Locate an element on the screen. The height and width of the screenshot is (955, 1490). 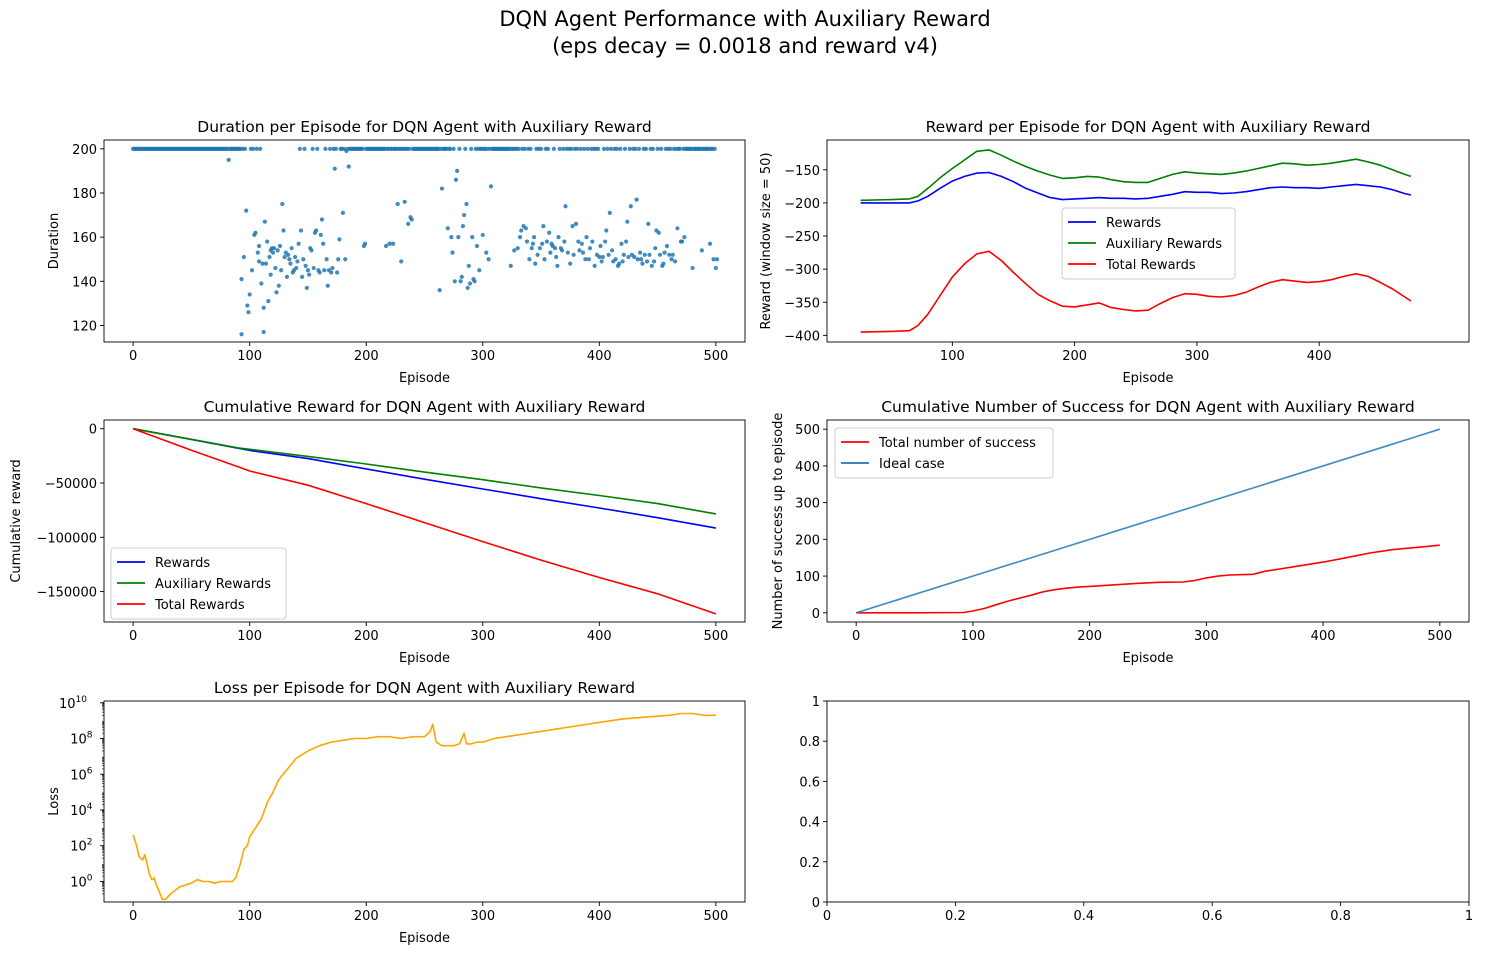
x-tick-label: 400 is located at coordinates (1323, 636).